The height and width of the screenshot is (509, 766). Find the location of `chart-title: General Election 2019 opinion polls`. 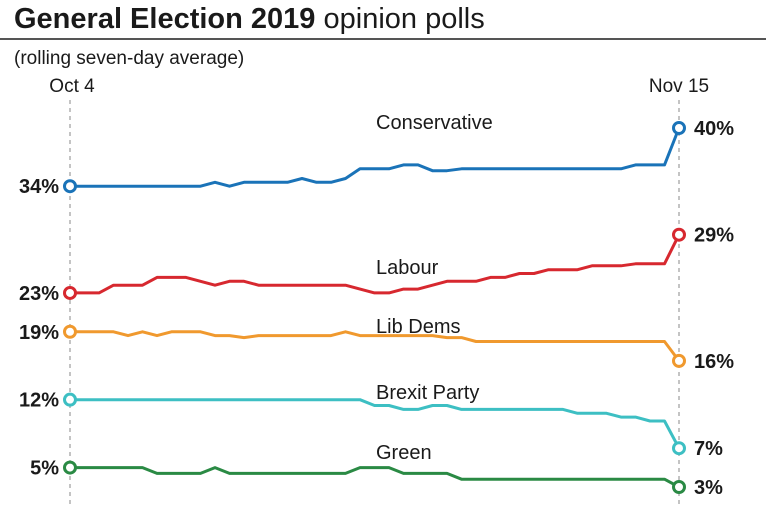

chart-title: General Election 2019 opinion polls is located at coordinates (249, 19).